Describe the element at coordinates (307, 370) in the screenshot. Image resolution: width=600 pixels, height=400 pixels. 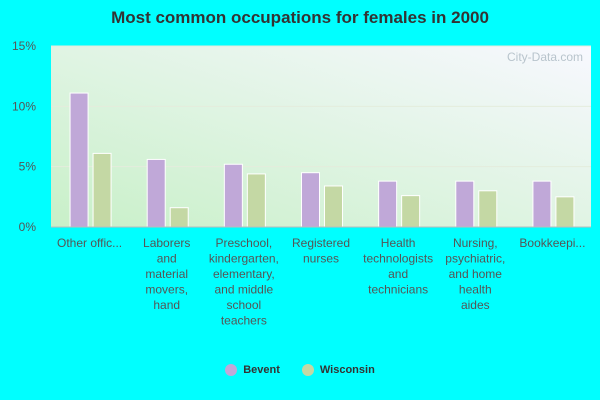
I see `legend-swatch-wisconsin` at that location.